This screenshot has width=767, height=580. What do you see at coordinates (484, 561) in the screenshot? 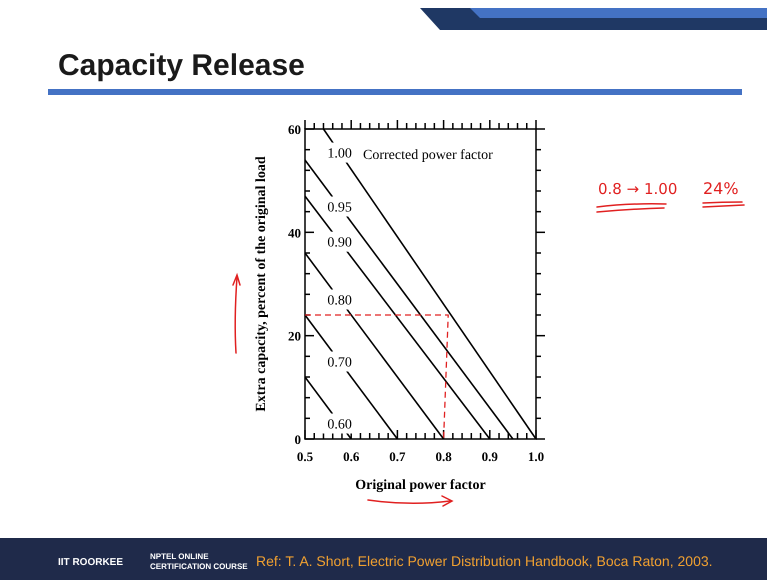
I see `text: Ref: T. A. Short, Electric Power Distribution Handbook, Boca Raton, 2003.` at bounding box center [484, 561].